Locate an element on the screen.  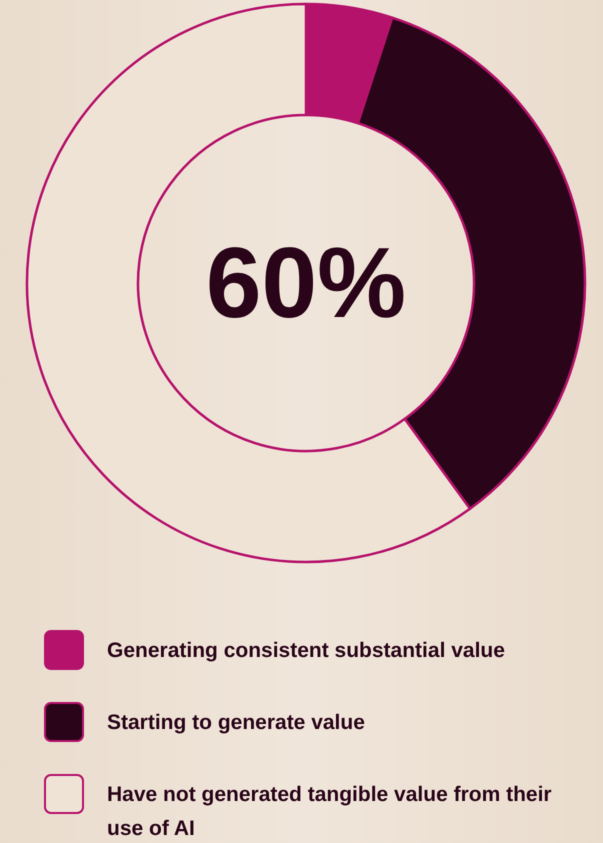
legend-label: Have not generated tangible value from their use of AI is located at coordinates (329, 811).